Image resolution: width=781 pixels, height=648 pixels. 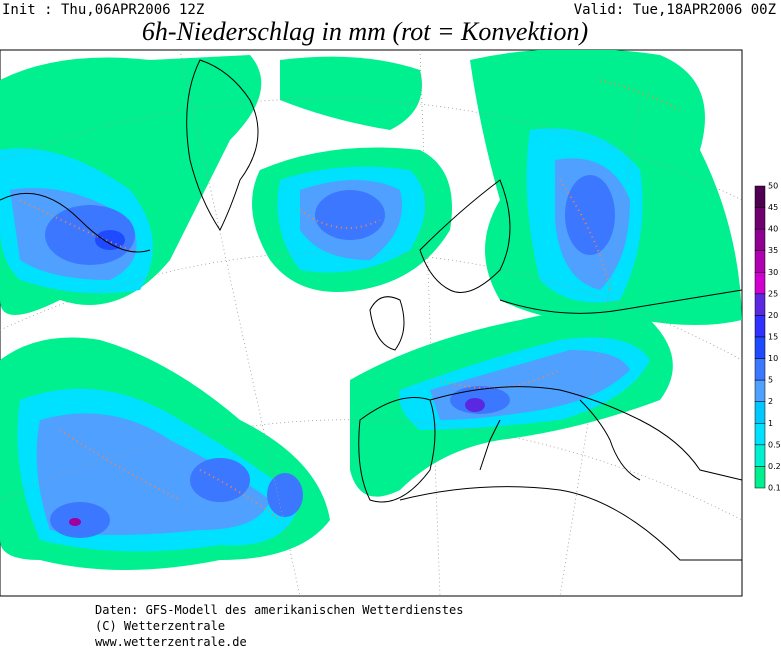 What do you see at coordinates (160, 626) in the screenshot?
I see `footer-line: (C) Wetterzentrale` at bounding box center [160, 626].